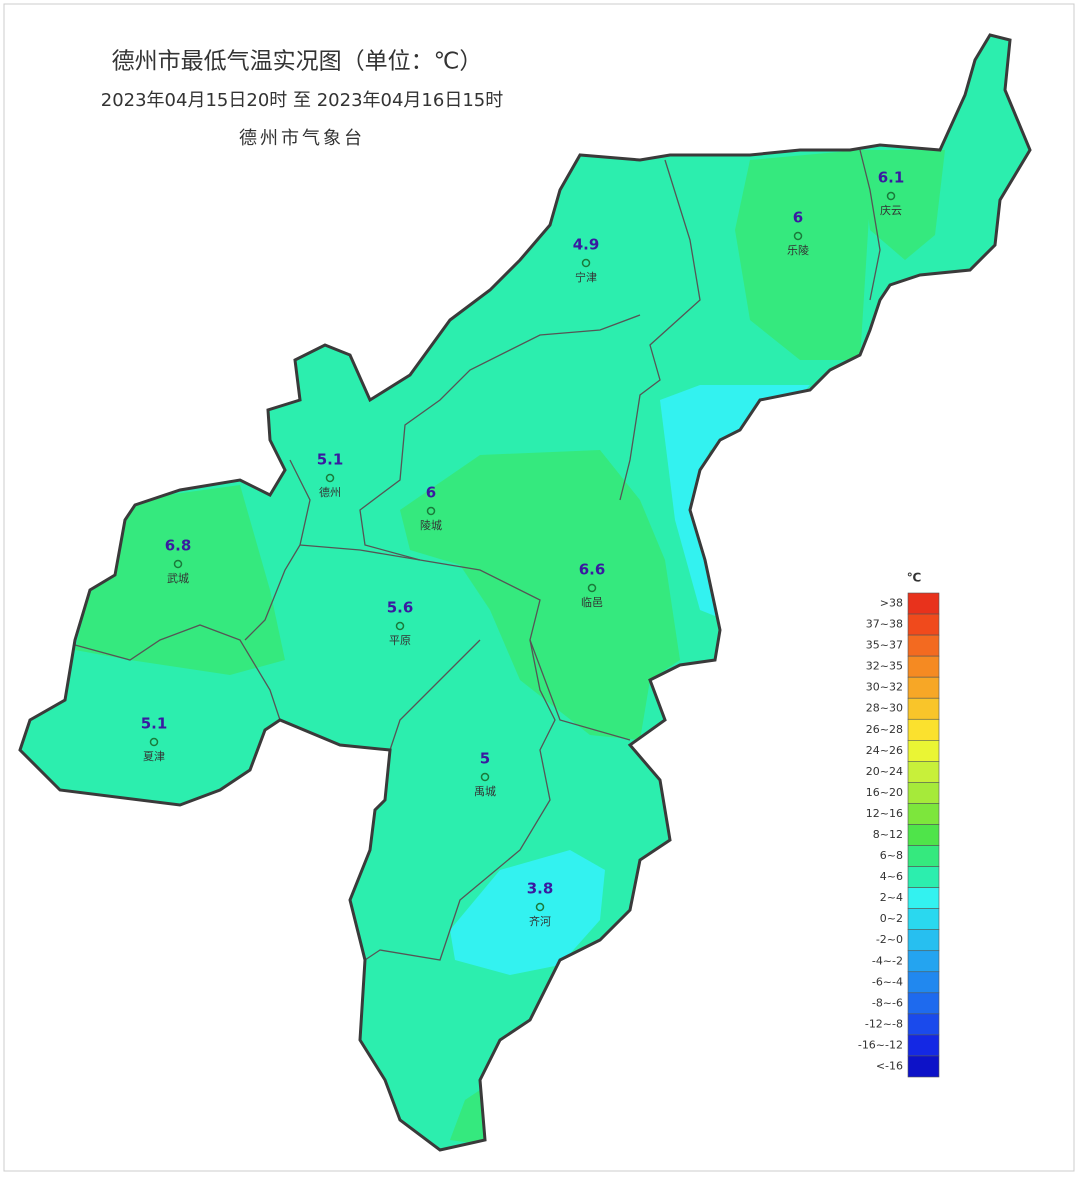 The height and width of the screenshot is (1177, 1080). I want to click on station-name: 乐陵, so click(798, 250).